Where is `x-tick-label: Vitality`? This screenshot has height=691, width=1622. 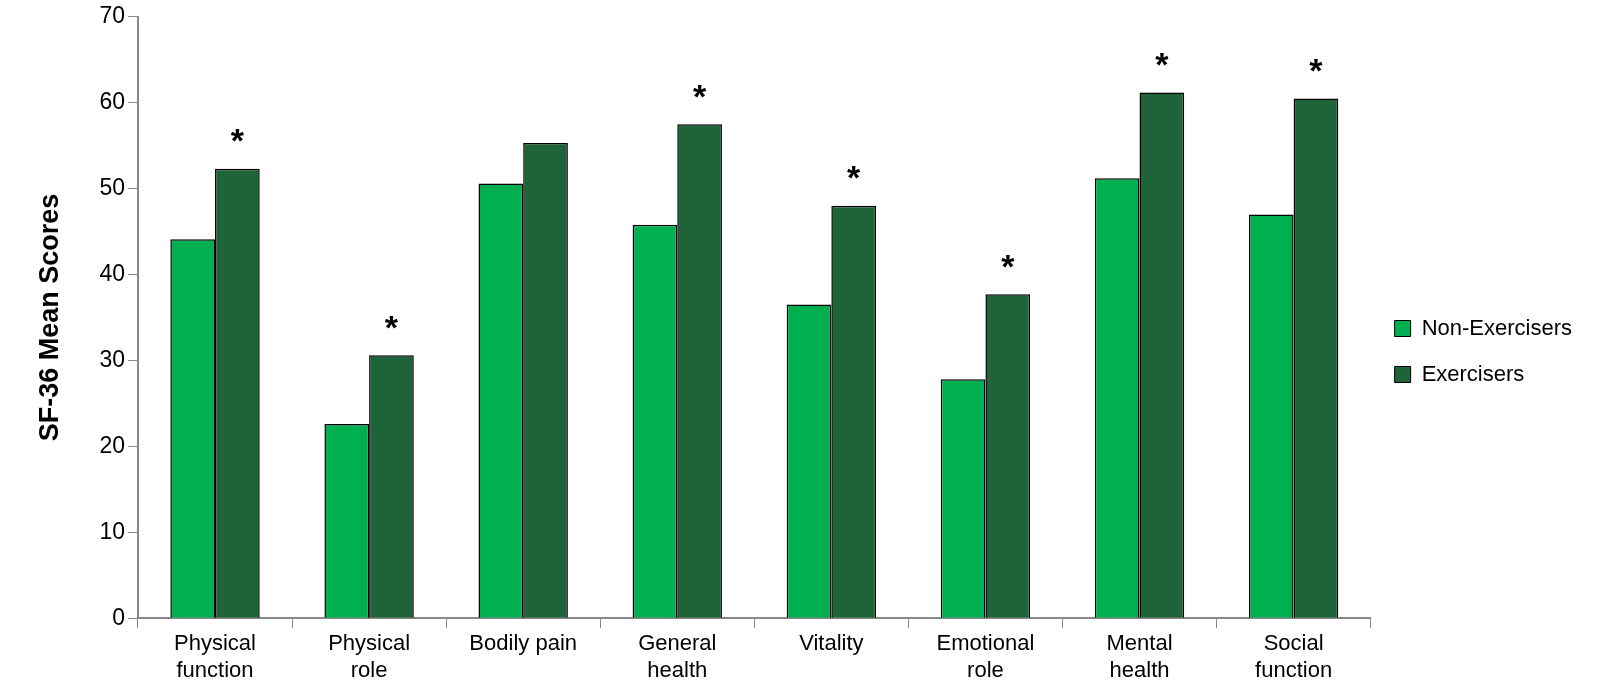
x-tick-label: Vitality is located at coordinates (831, 643).